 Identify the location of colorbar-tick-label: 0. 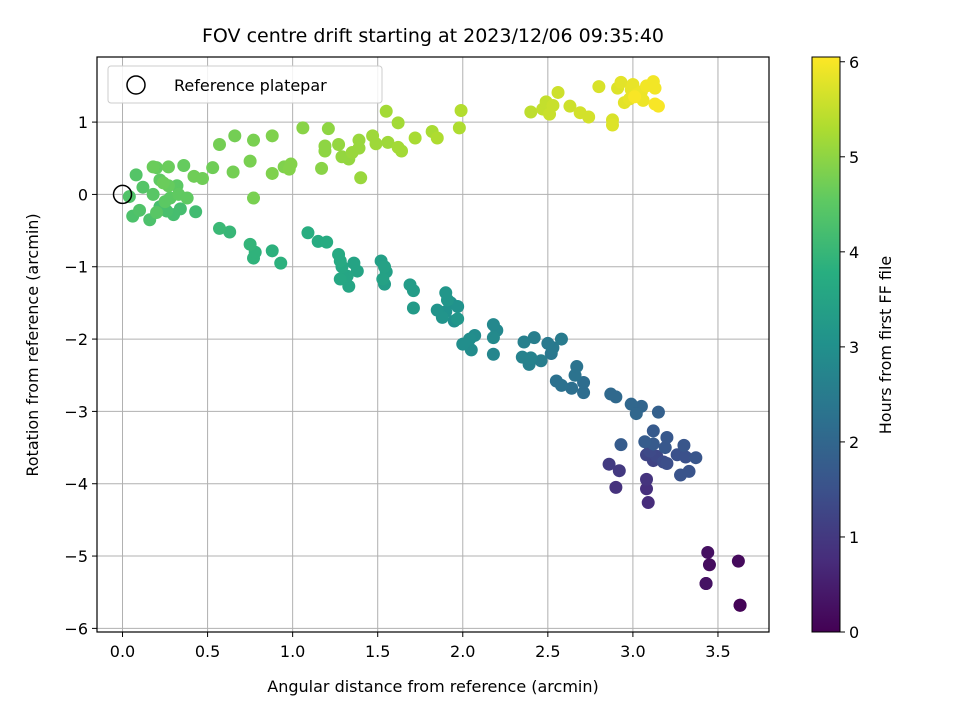
(854, 632).